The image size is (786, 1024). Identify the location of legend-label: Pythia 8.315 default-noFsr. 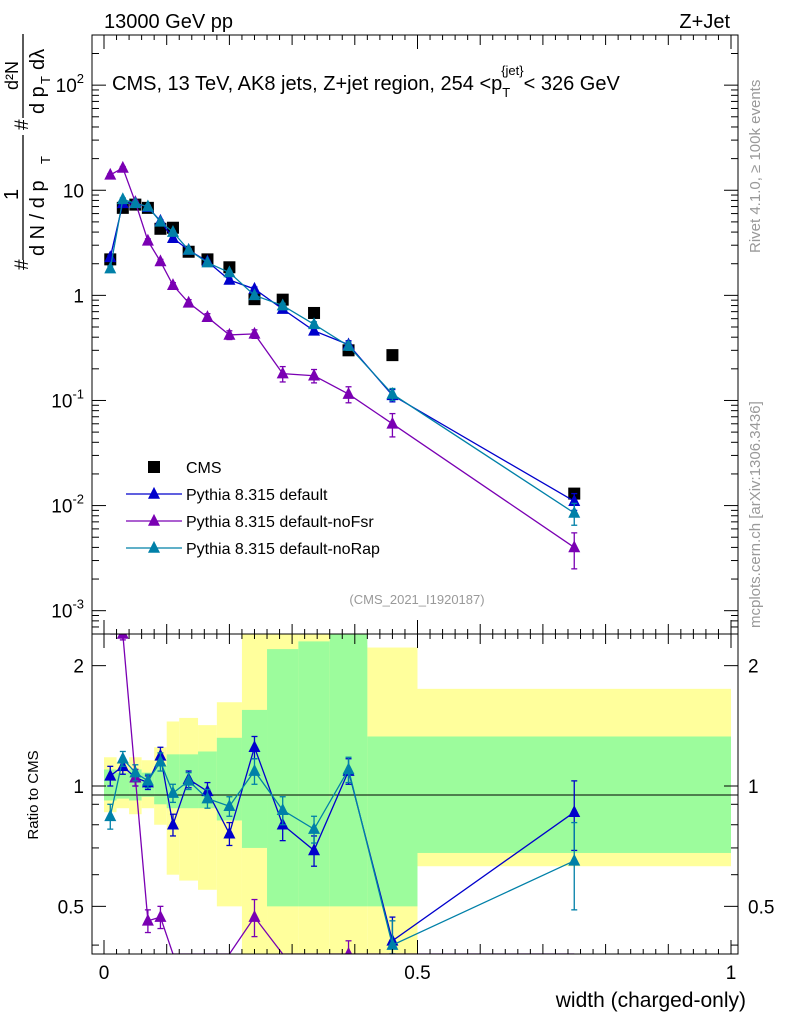
(280, 522).